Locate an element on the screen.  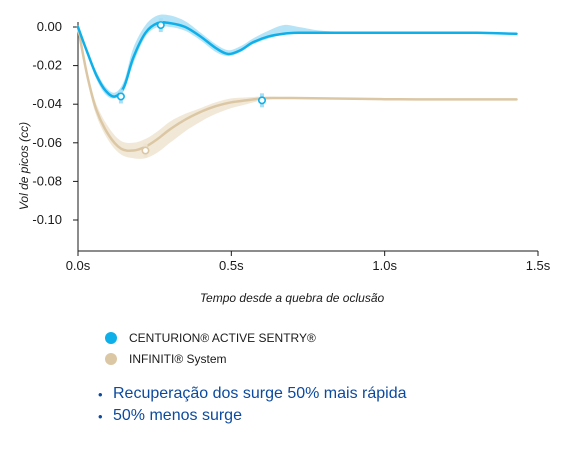
series-line-centurion is located at coordinates (297, 59).